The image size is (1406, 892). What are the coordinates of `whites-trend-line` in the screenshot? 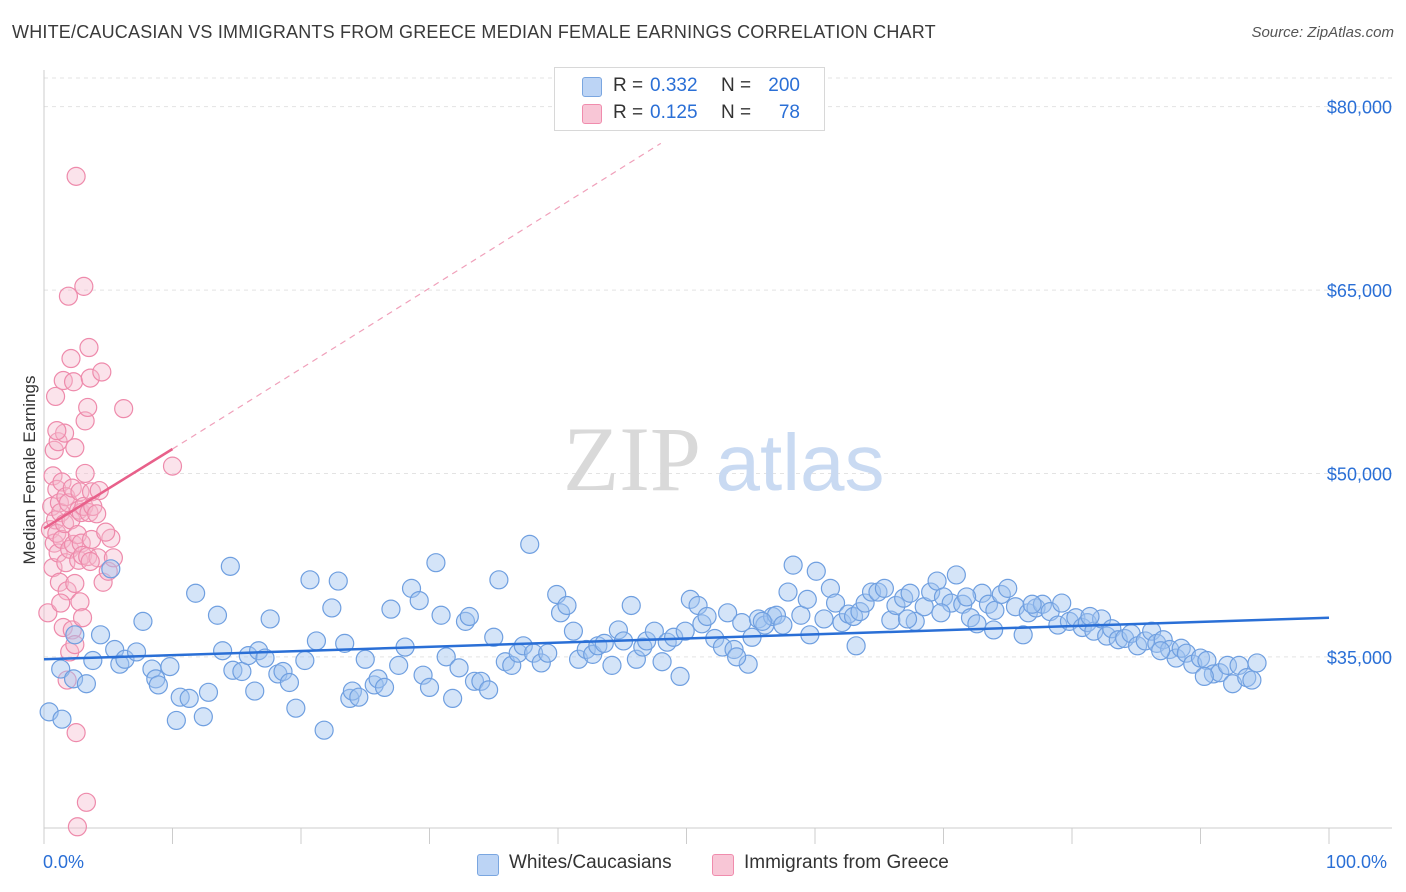 It's located at (686, 638).